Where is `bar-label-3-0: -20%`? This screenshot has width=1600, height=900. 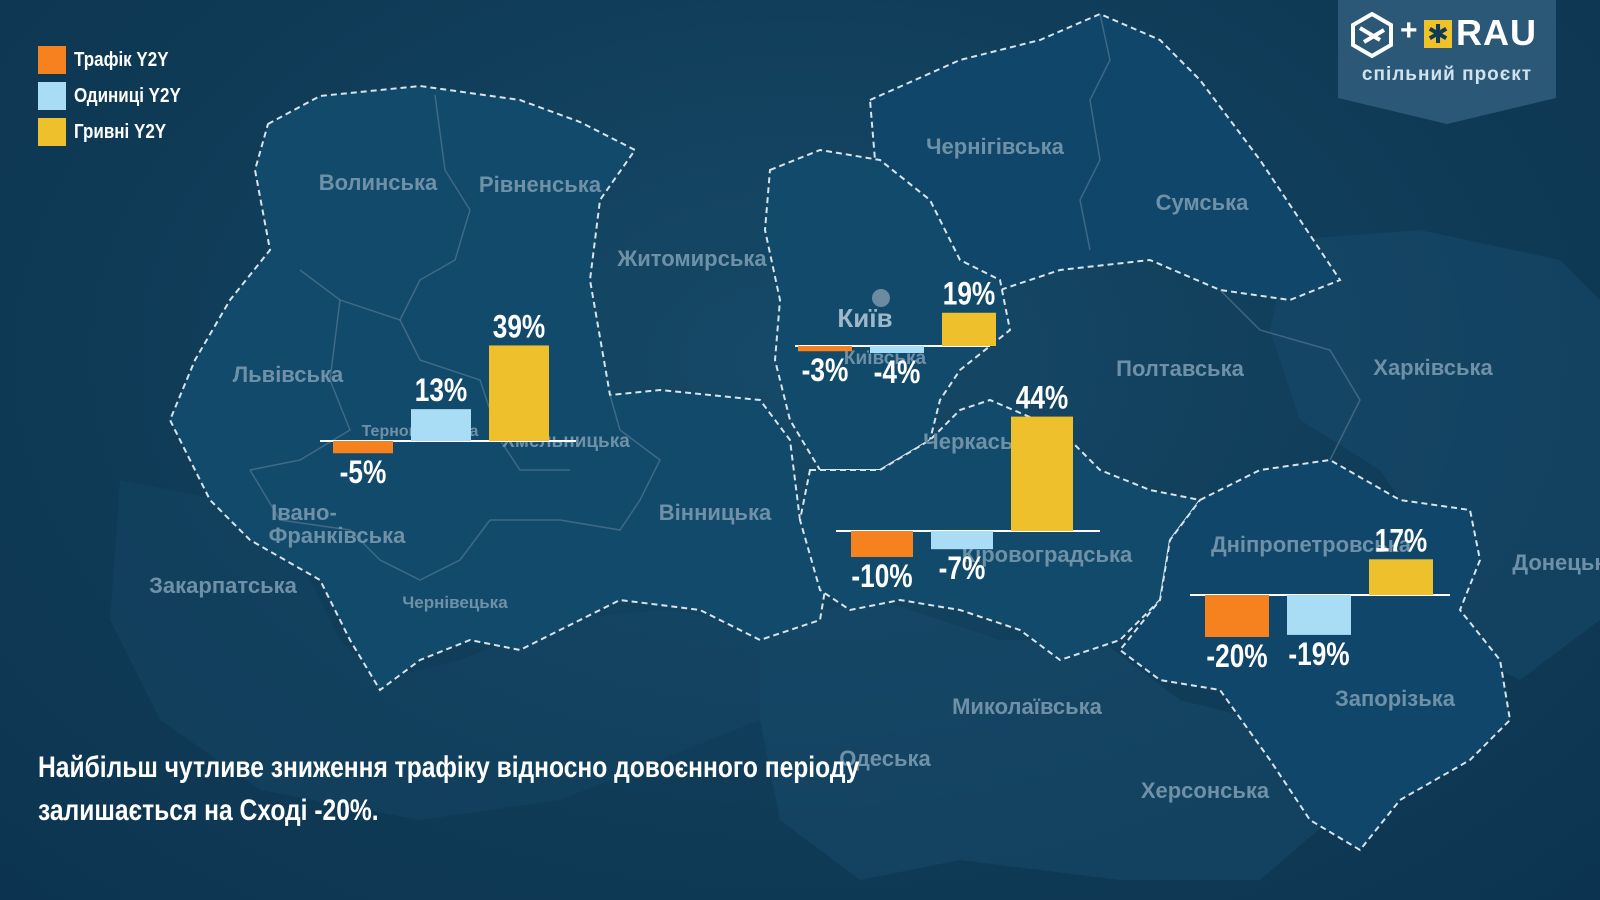 bar-label-3-0: -20% is located at coordinates (1236, 657).